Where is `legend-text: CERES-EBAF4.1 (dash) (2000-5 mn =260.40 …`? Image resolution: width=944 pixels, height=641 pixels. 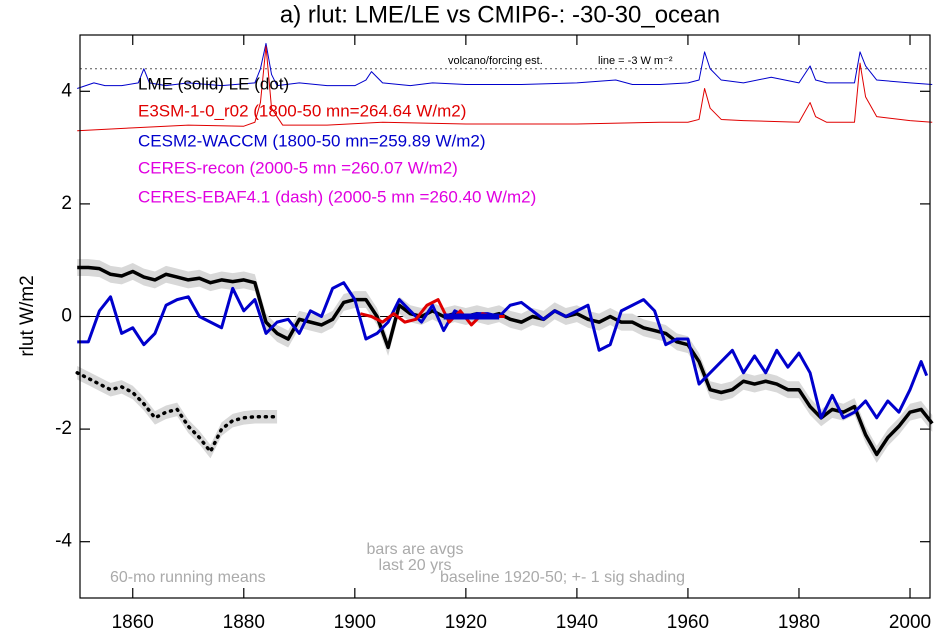 legend-text: CERES-EBAF4.1 (dash) (2000-5 mn =260.40 … is located at coordinates (337, 196).